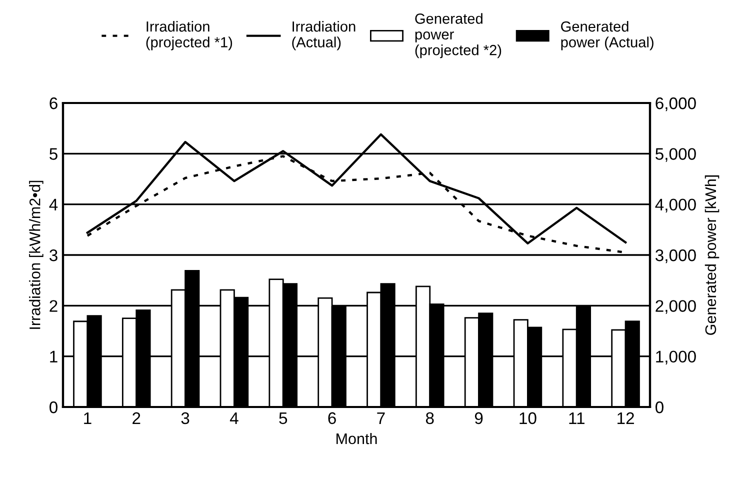 This screenshot has width=756, height=479. Describe the element at coordinates (54, 306) in the screenshot. I see `y-tick-label: 2` at that location.